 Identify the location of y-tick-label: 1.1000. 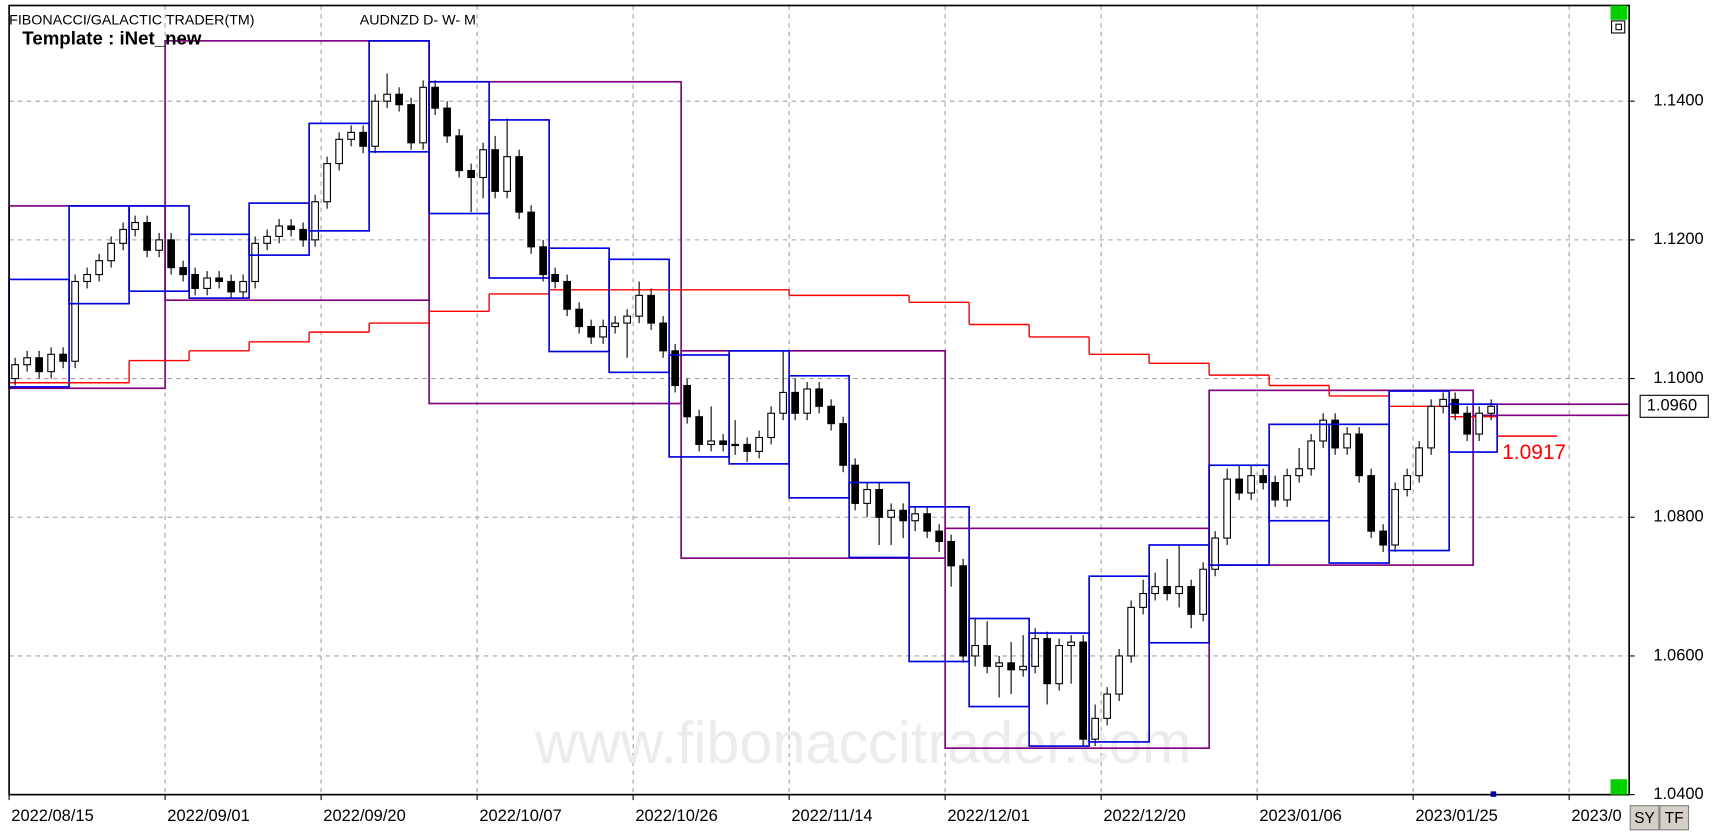
(1678, 378).